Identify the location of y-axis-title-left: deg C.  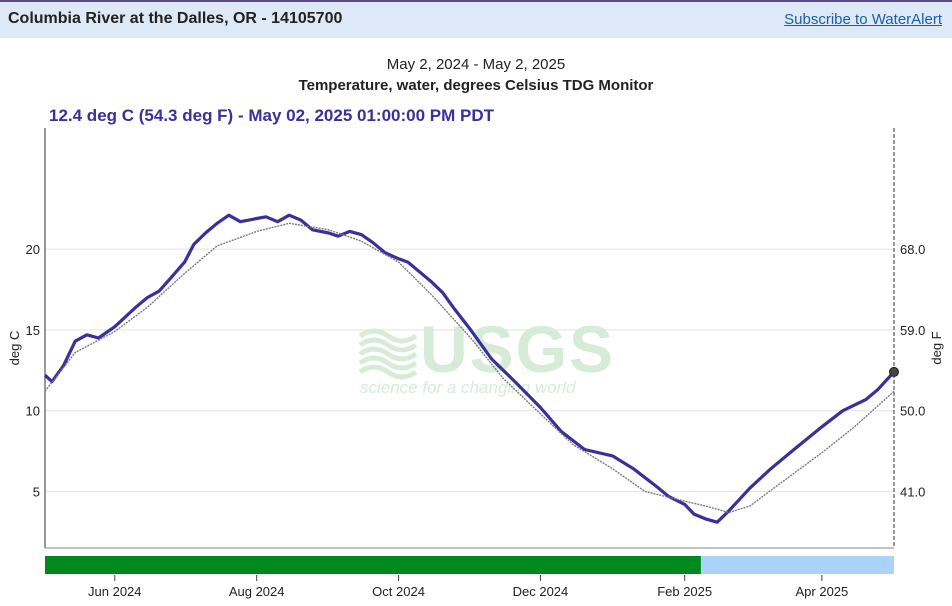
(14, 348).